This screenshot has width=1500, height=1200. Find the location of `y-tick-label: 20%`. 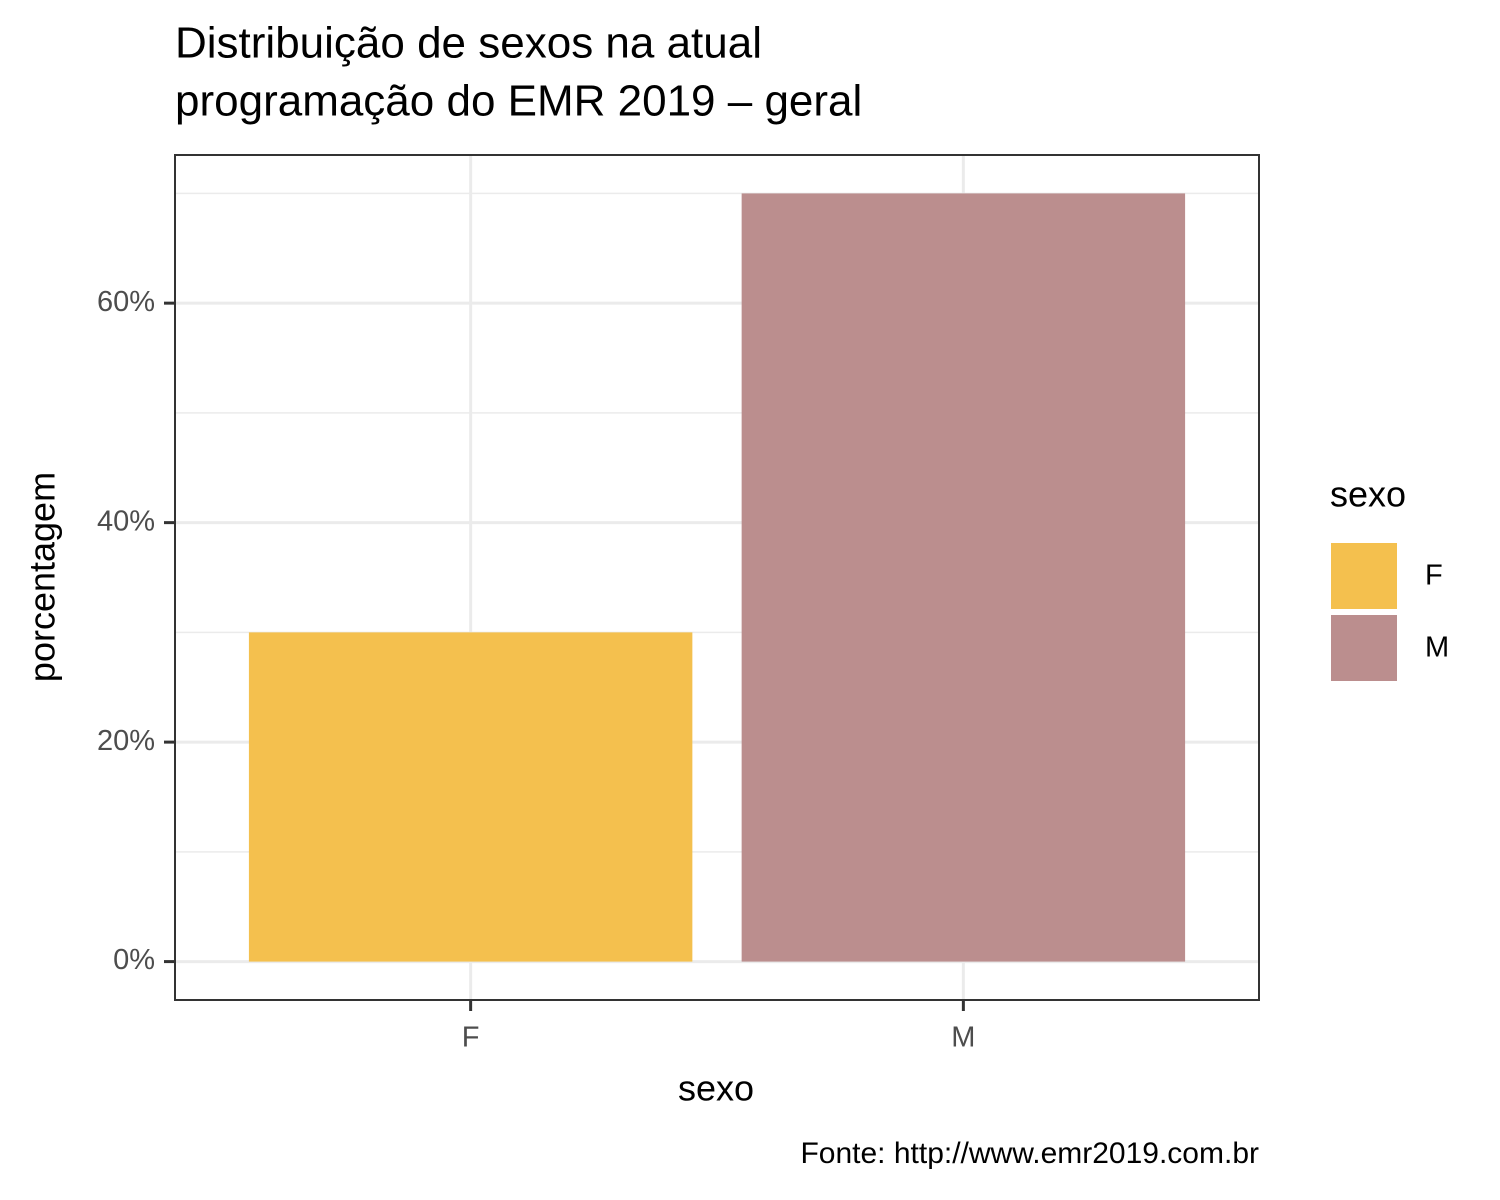

y-tick-label: 20% is located at coordinates (126, 741).